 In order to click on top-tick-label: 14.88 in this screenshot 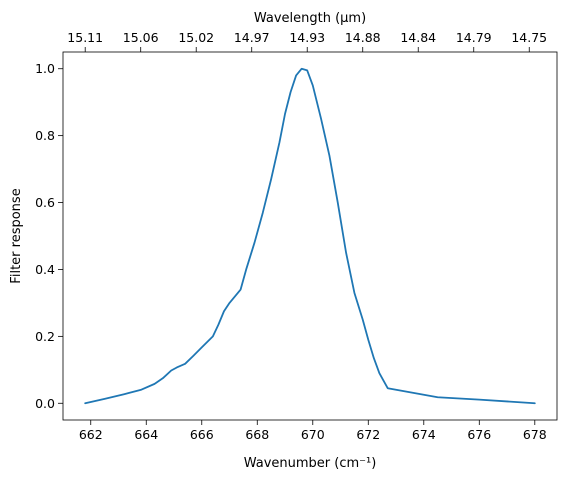, I will do `click(363, 37)`.